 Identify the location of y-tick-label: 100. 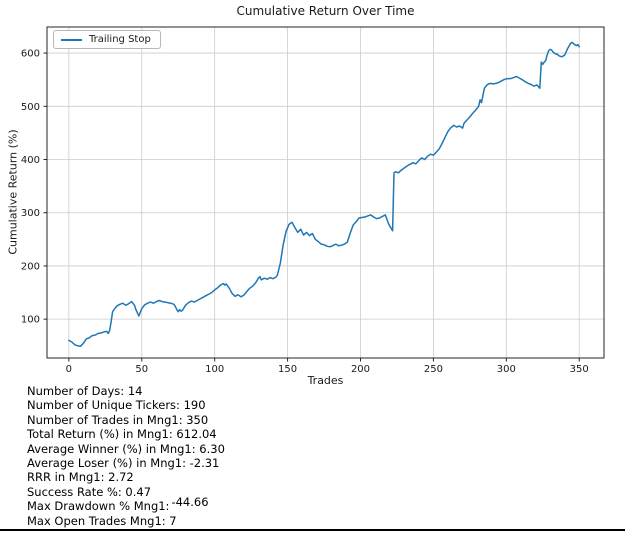
(30, 320).